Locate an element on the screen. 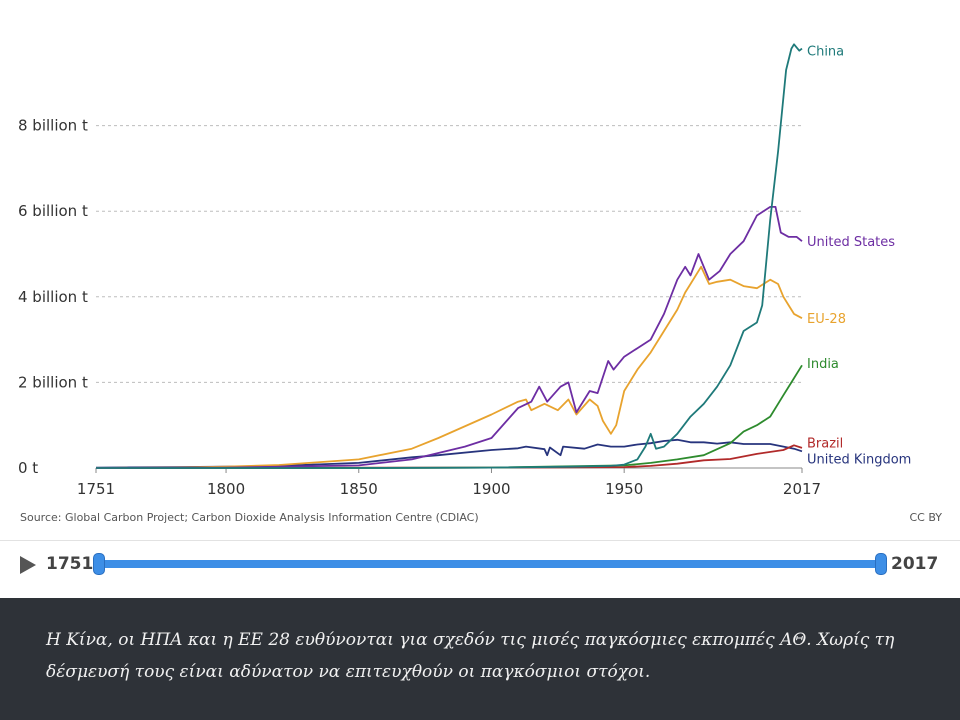  x-tick-label: 1751 is located at coordinates (96, 489).